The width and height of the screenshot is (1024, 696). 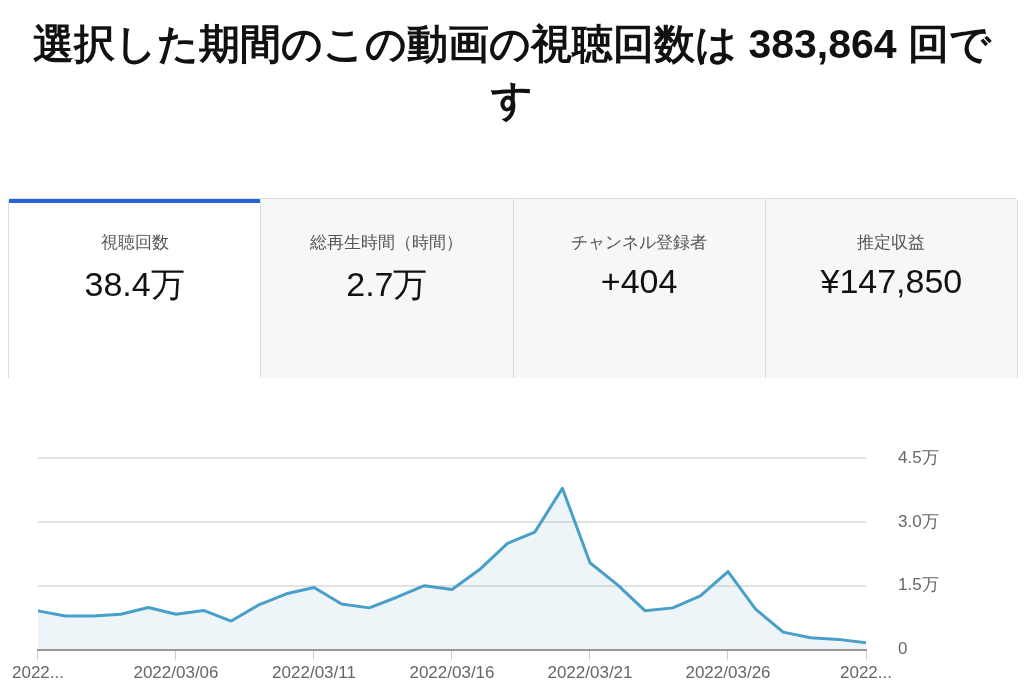 I want to click on x-tick-label: 2022/03/21, so click(x=590, y=673).